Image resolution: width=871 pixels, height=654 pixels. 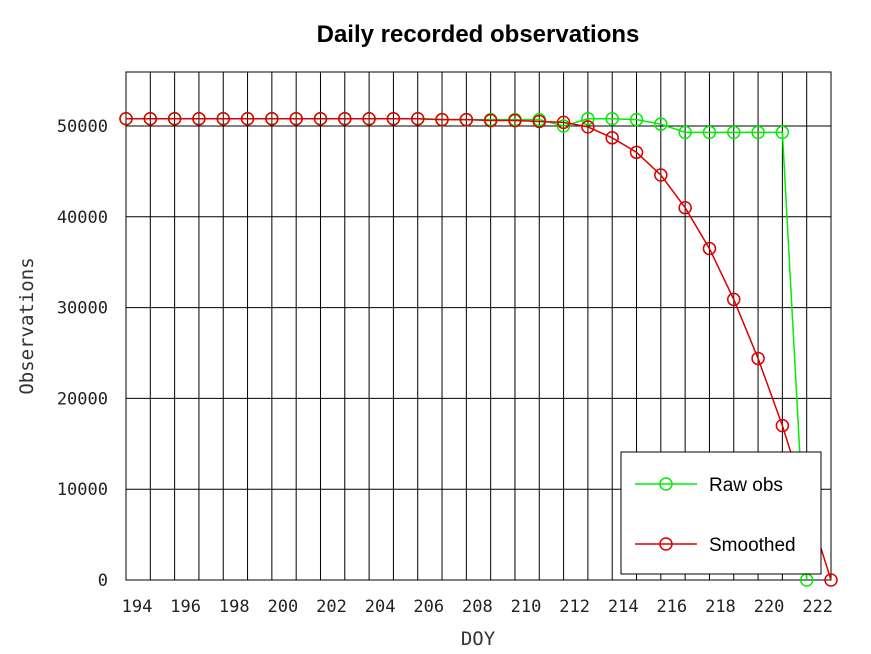 What do you see at coordinates (477, 607) in the screenshot?
I see `x-tick-label: 208` at bounding box center [477, 607].